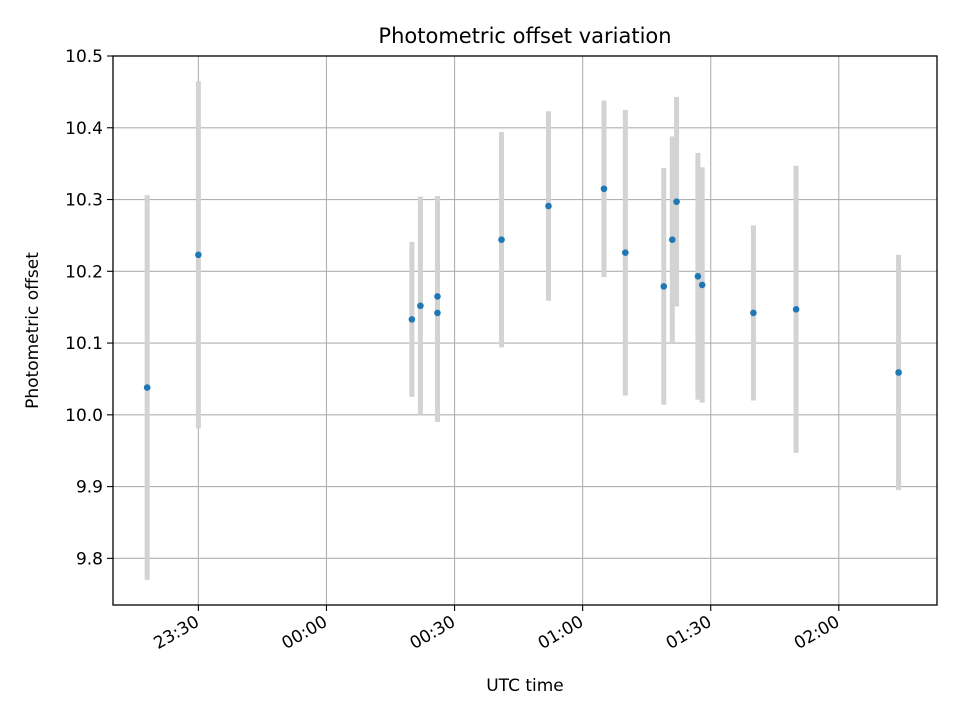 This screenshot has width=960, height=720. I want to click on x-tick-label: 01:00, so click(561, 633).